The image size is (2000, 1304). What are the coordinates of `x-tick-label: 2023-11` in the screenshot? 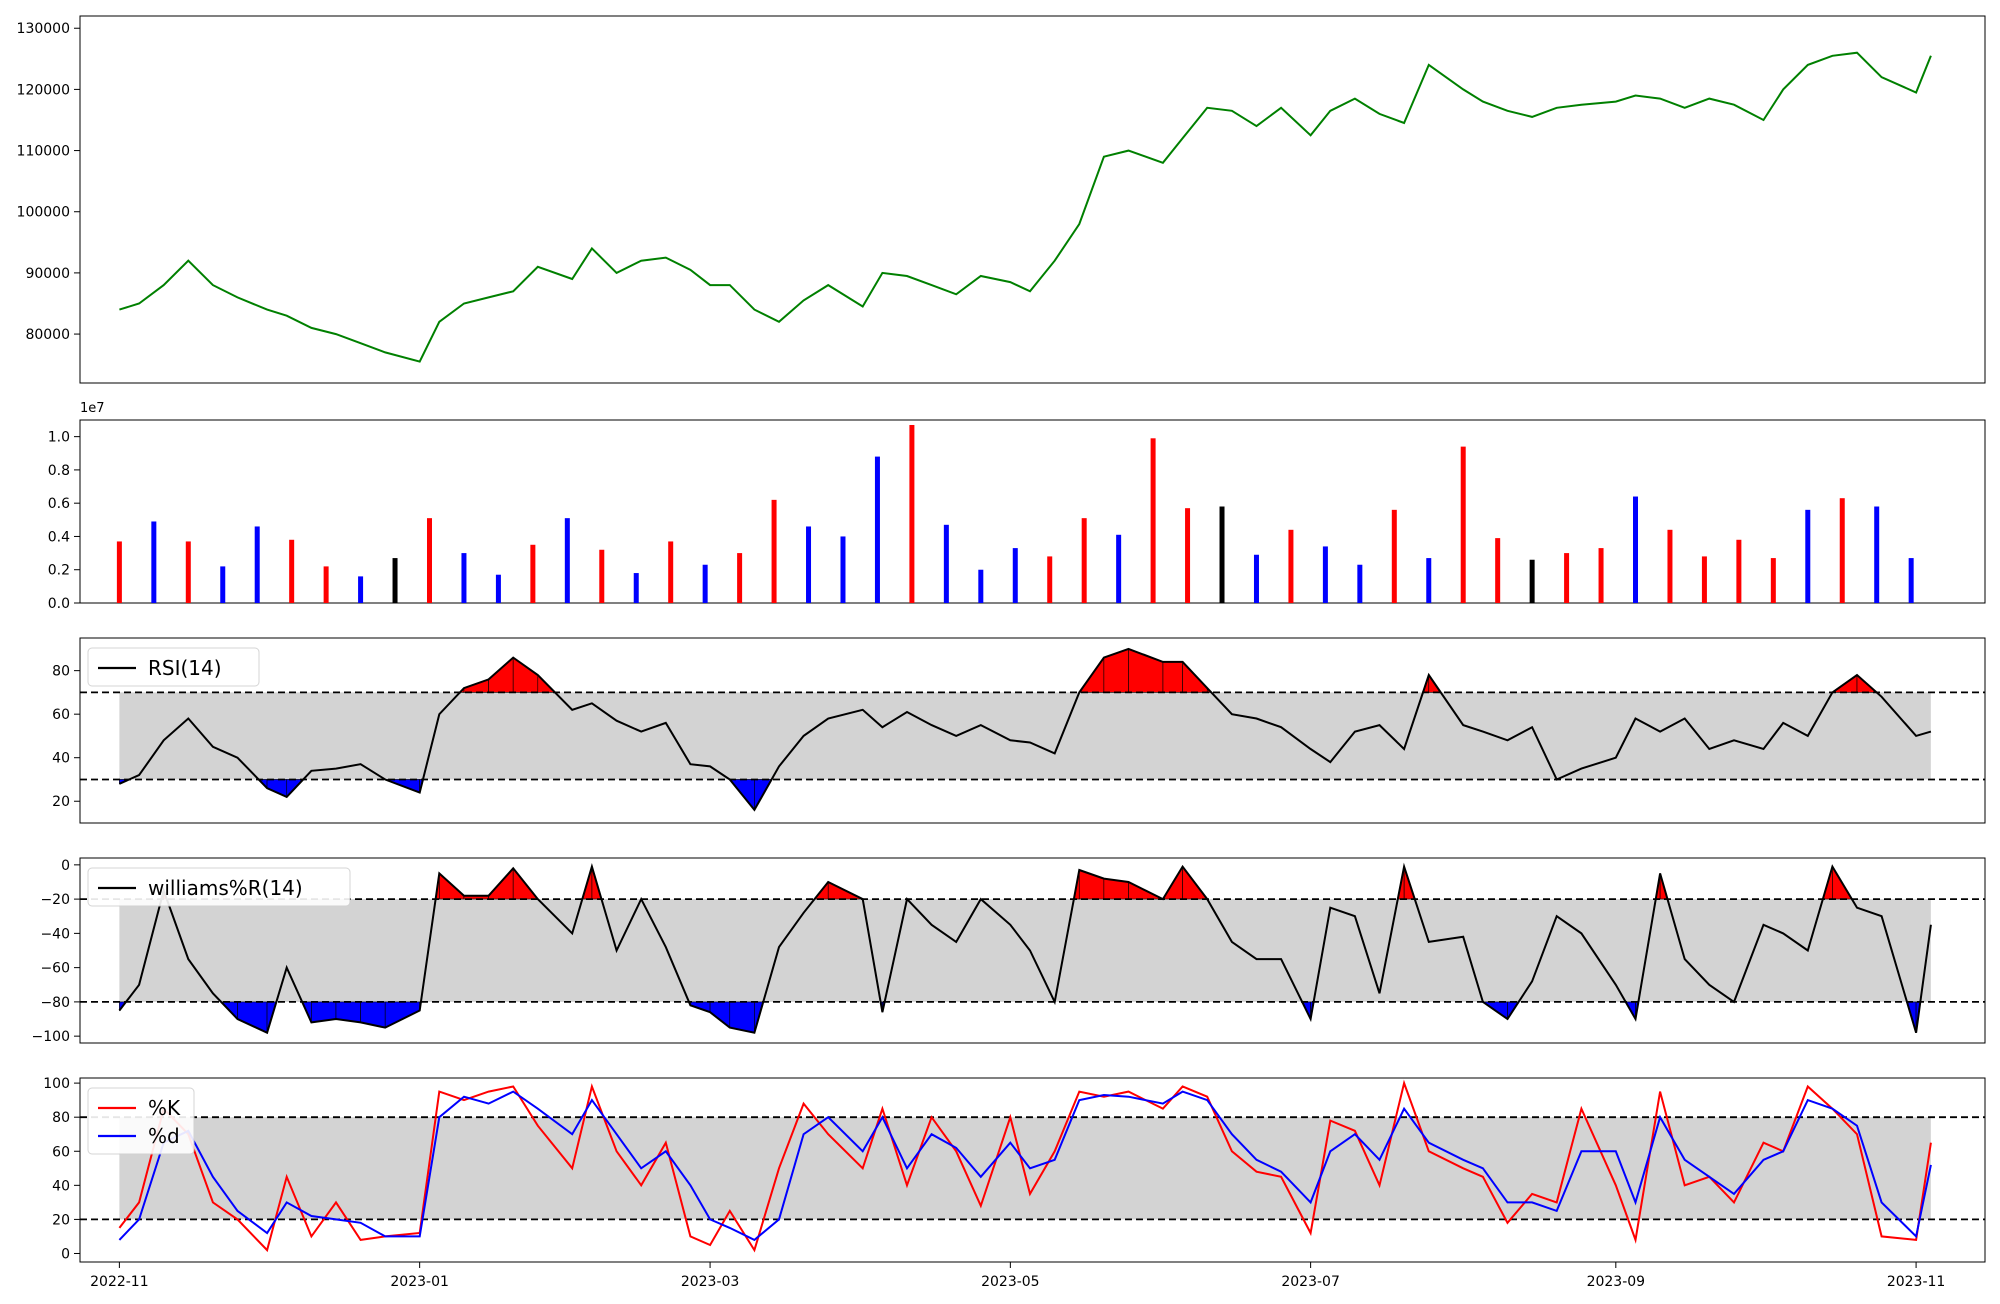 It's located at (1916, 1282).